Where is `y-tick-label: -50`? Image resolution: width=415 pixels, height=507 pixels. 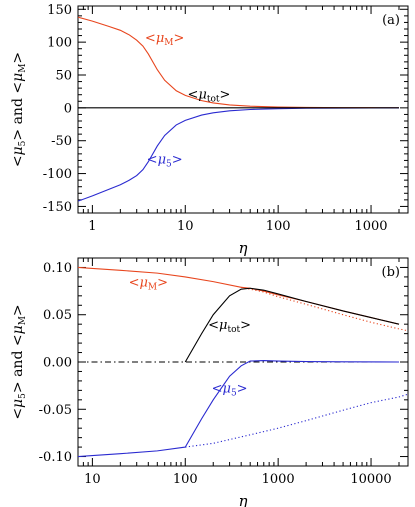
y-tick-label: -50 is located at coordinates (61, 141).